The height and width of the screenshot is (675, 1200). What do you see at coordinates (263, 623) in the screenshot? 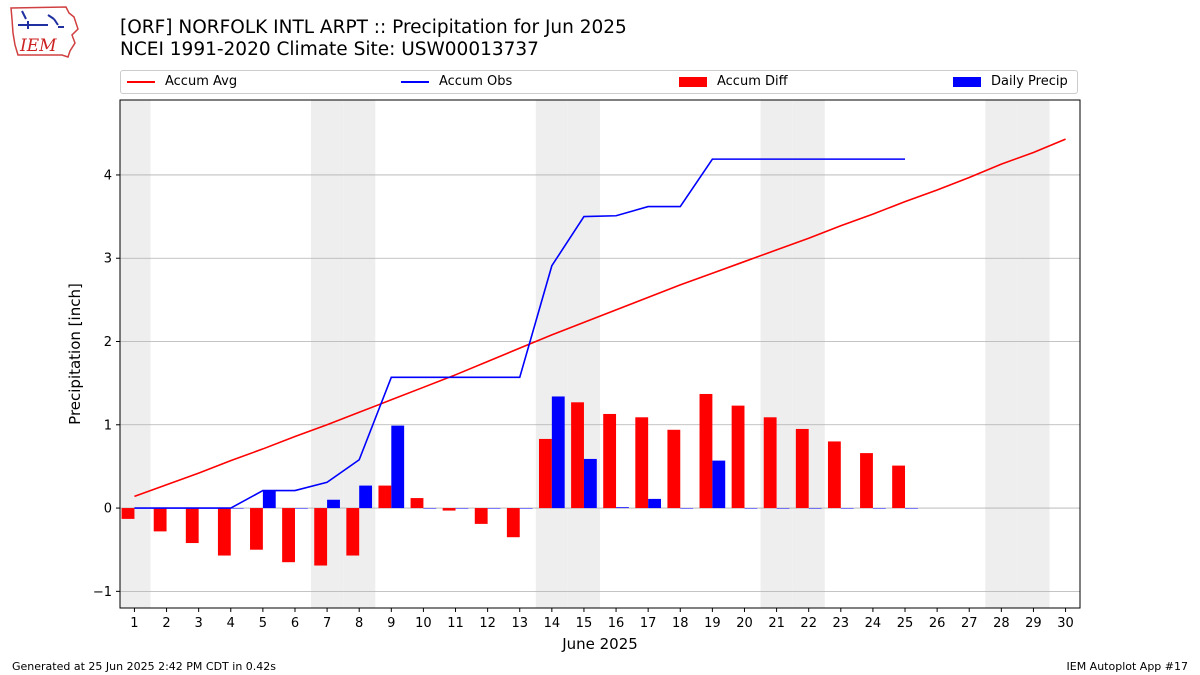
I see `x-tick-label: 5` at bounding box center [263, 623].